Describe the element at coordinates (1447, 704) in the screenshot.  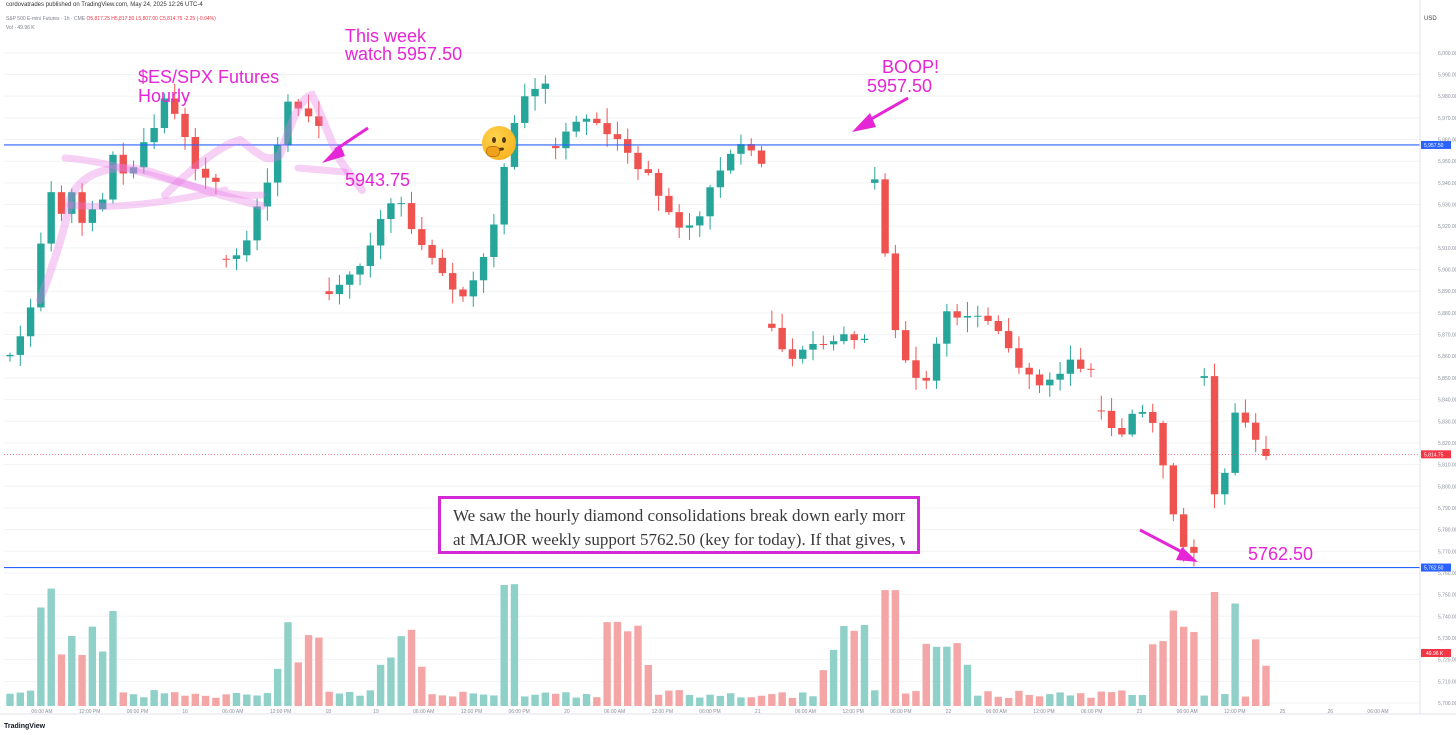
I see `price-tick-label: 5,700.00` at that location.